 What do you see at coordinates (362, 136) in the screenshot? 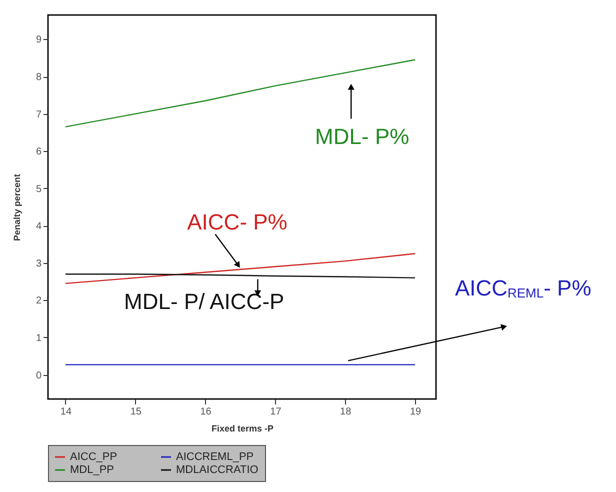
I see `annotation: MDL- P%` at bounding box center [362, 136].